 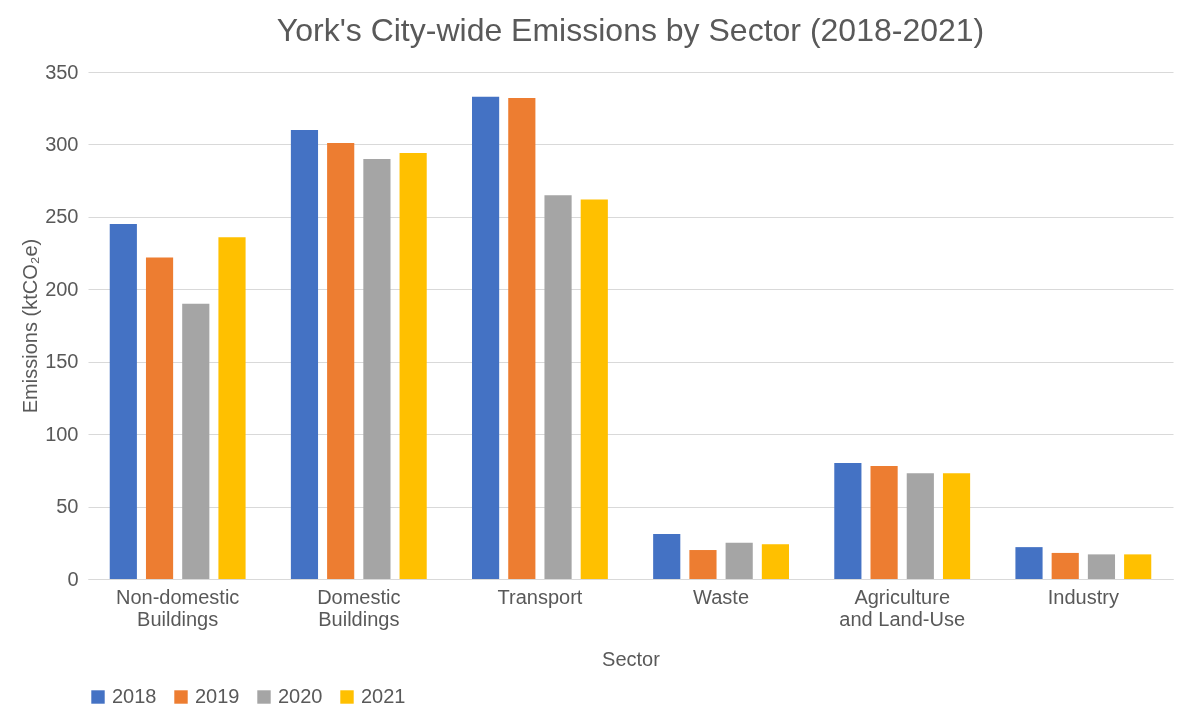 What do you see at coordinates (540, 596) in the screenshot?
I see `x-tick-label: Transport` at bounding box center [540, 596].